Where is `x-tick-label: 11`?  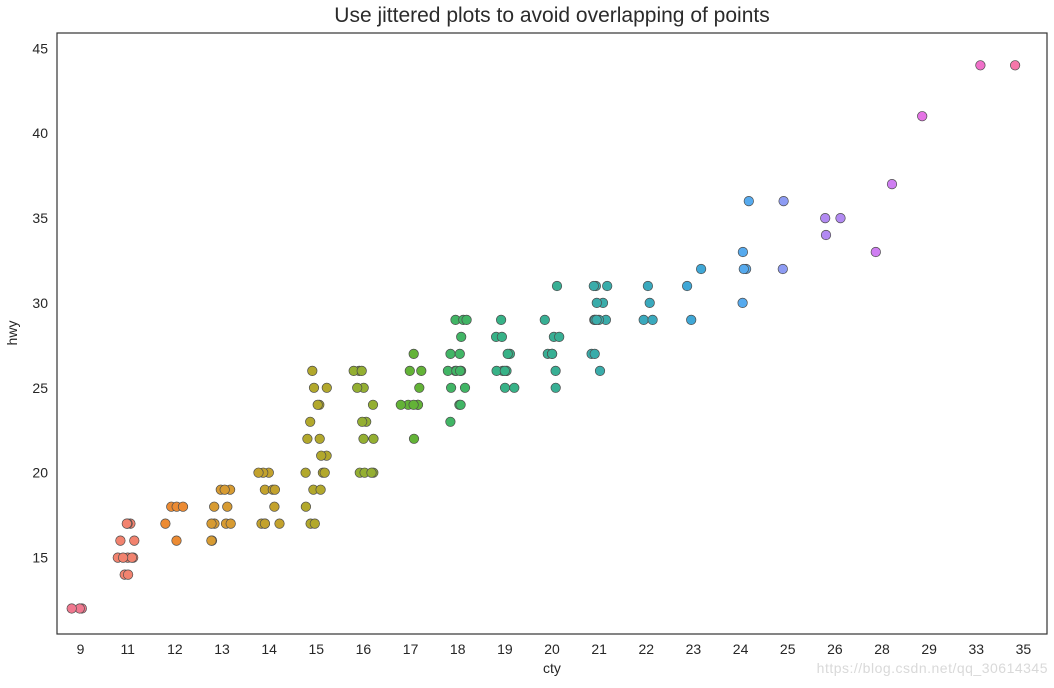
x-tick-label: 11 is located at coordinates (127, 649).